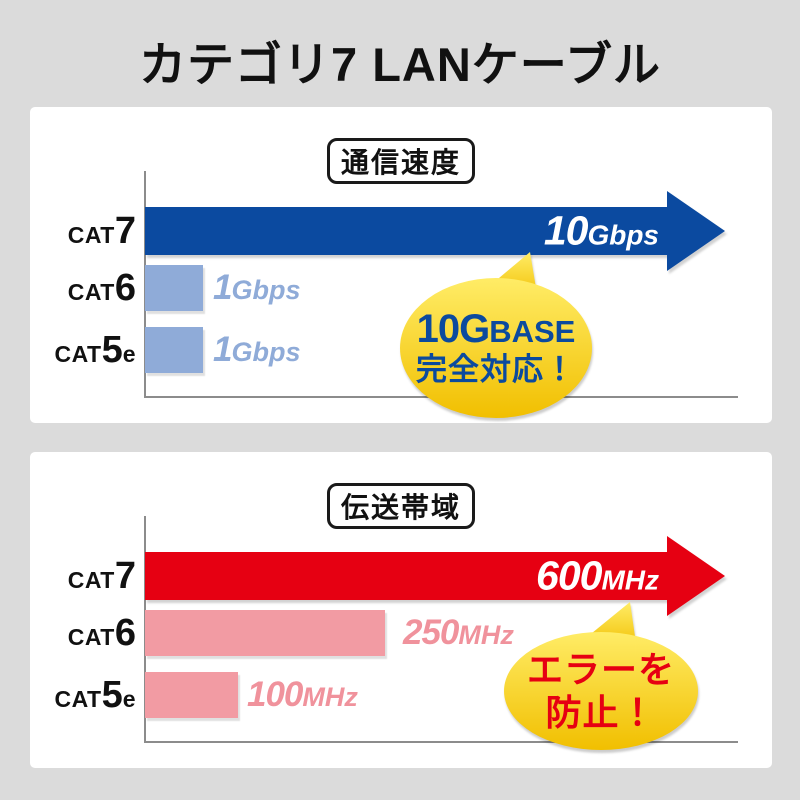 The image size is (800, 800). Describe the element at coordinates (275, 694) in the screenshot. I see `bandwidth-cat5e-value-number: 100` at that location.